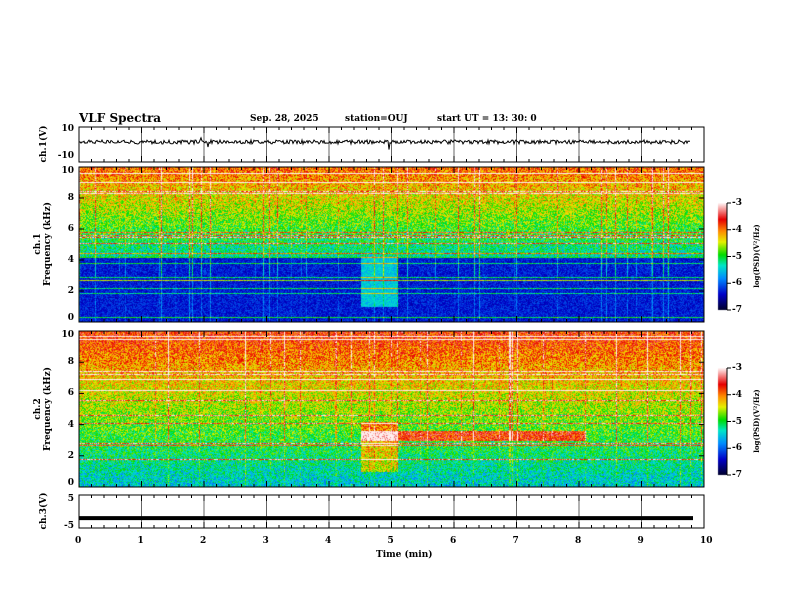  Describe the element at coordinates (384, 143) in the screenshot. I see `ch1-waveform` at that location.